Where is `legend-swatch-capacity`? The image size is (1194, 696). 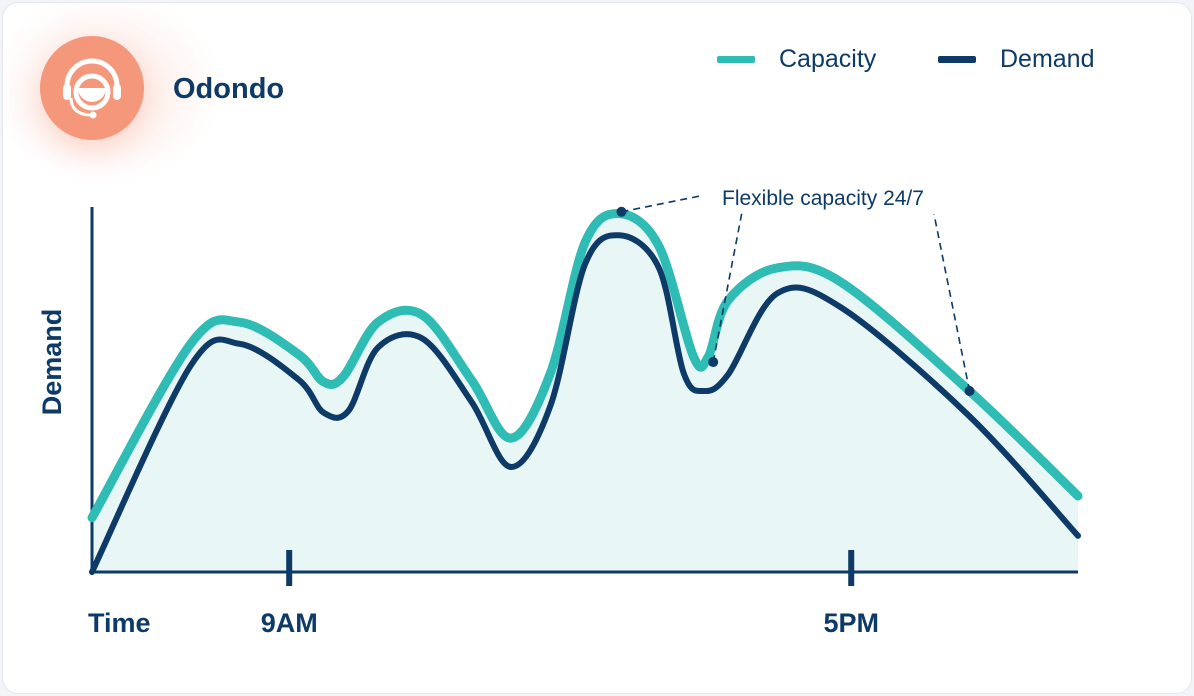 legend-swatch-capacity is located at coordinates (736, 59).